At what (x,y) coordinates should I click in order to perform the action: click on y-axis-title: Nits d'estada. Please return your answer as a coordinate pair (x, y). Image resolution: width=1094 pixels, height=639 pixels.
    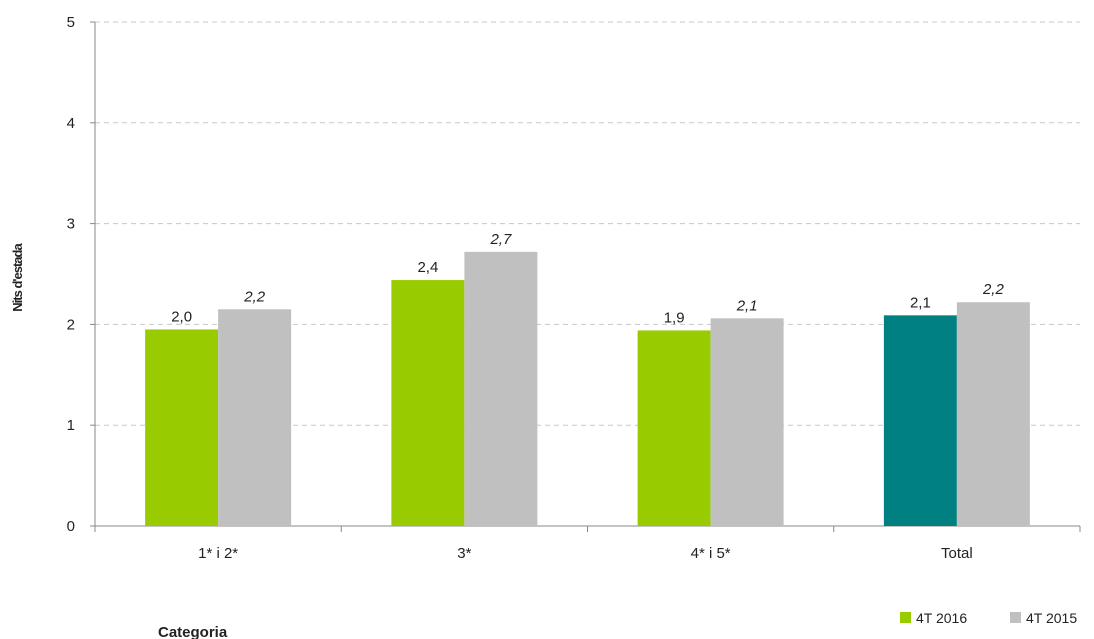
    Looking at the image, I should click on (17, 277).